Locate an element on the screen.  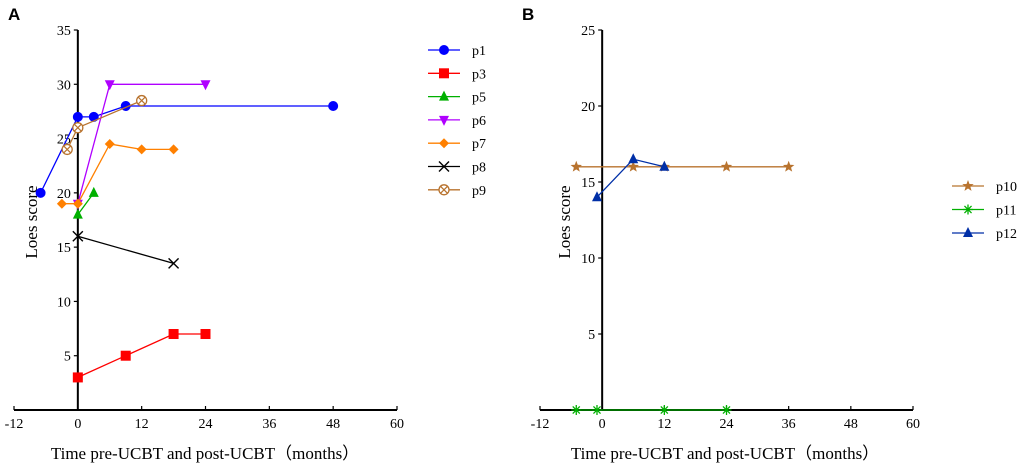
legend-item-p5: p5 is located at coordinates (457, 98).